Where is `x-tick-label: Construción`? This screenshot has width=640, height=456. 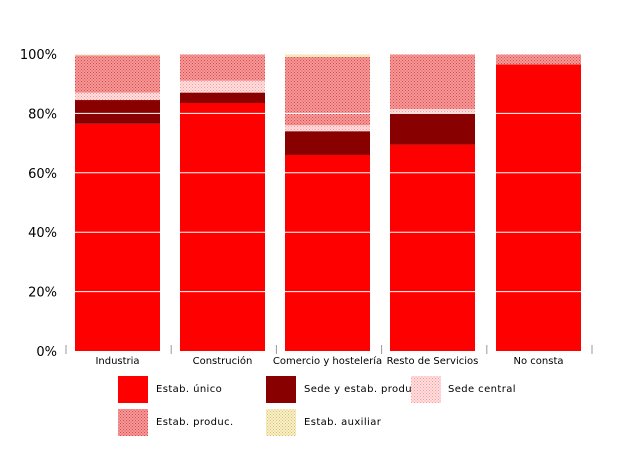 x-tick-label: Construción is located at coordinates (223, 361).